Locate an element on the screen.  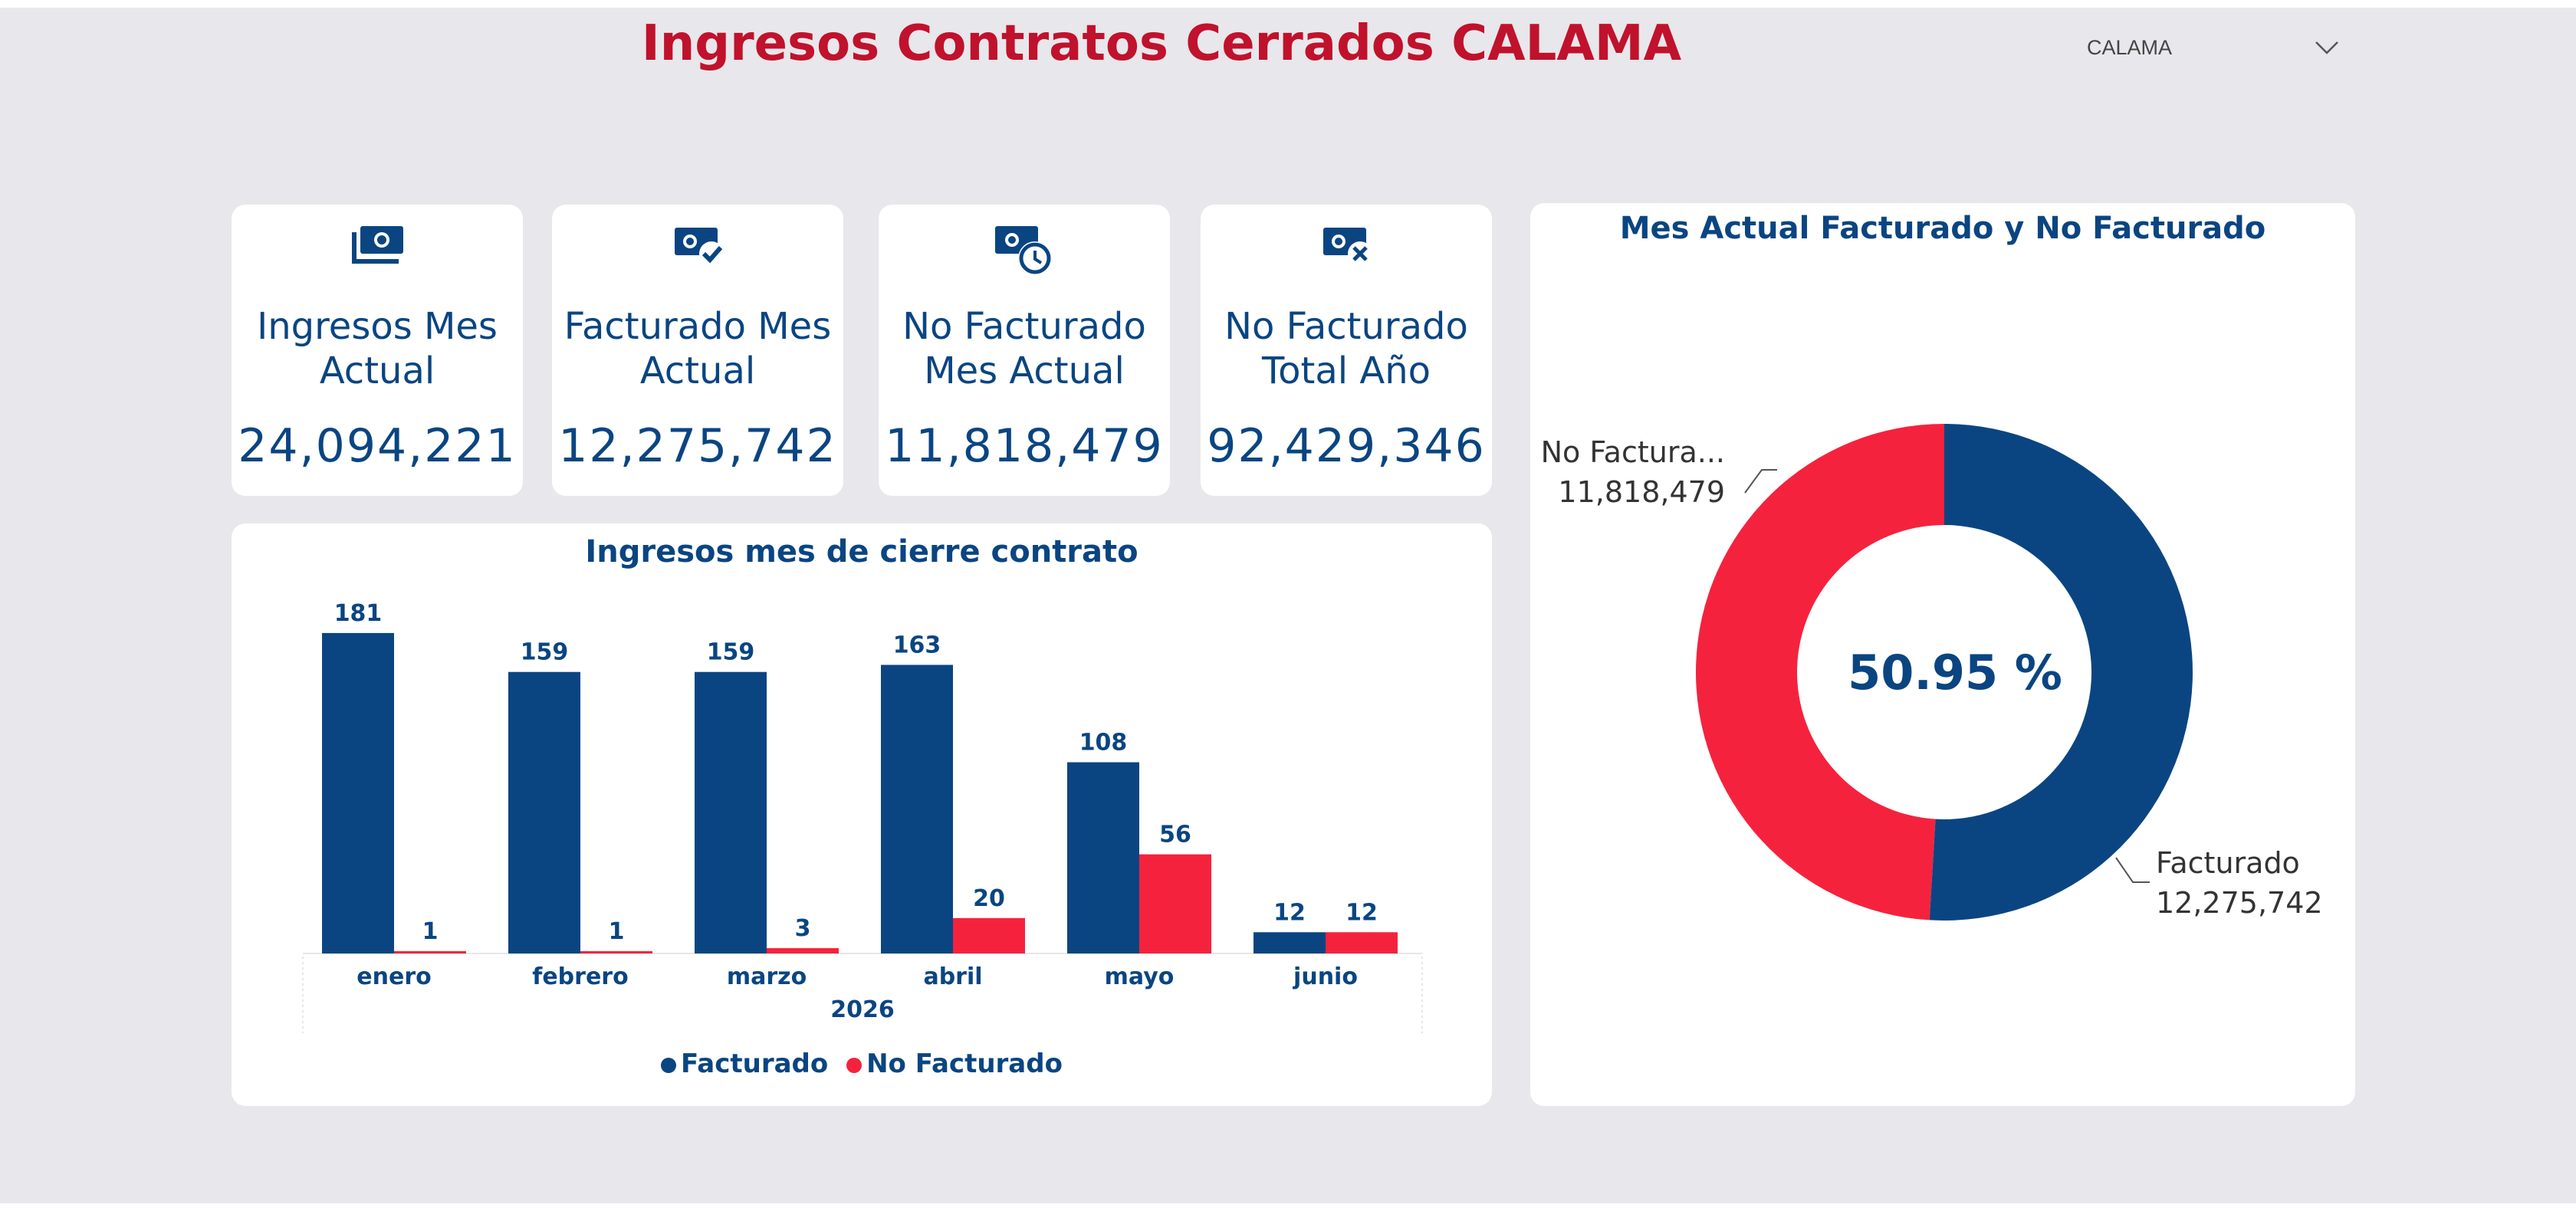
kpi-value: 12,275,742 is located at coordinates (698, 446).